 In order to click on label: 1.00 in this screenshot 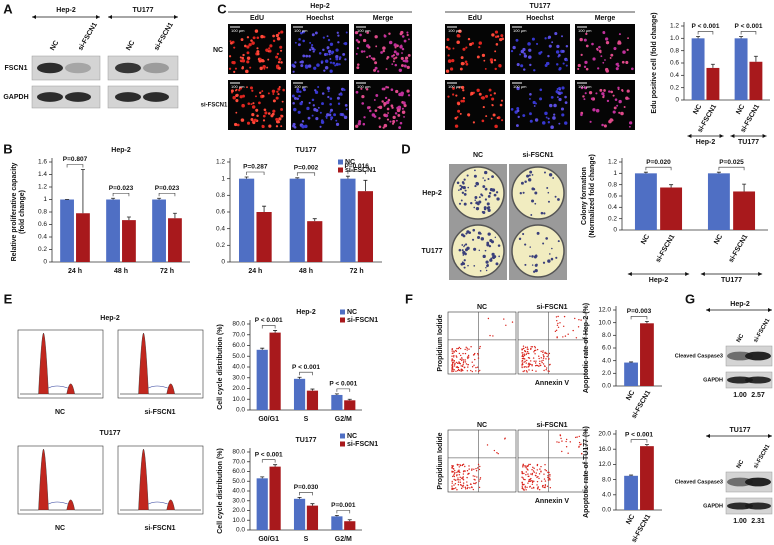, I will do `click(740, 395)`.